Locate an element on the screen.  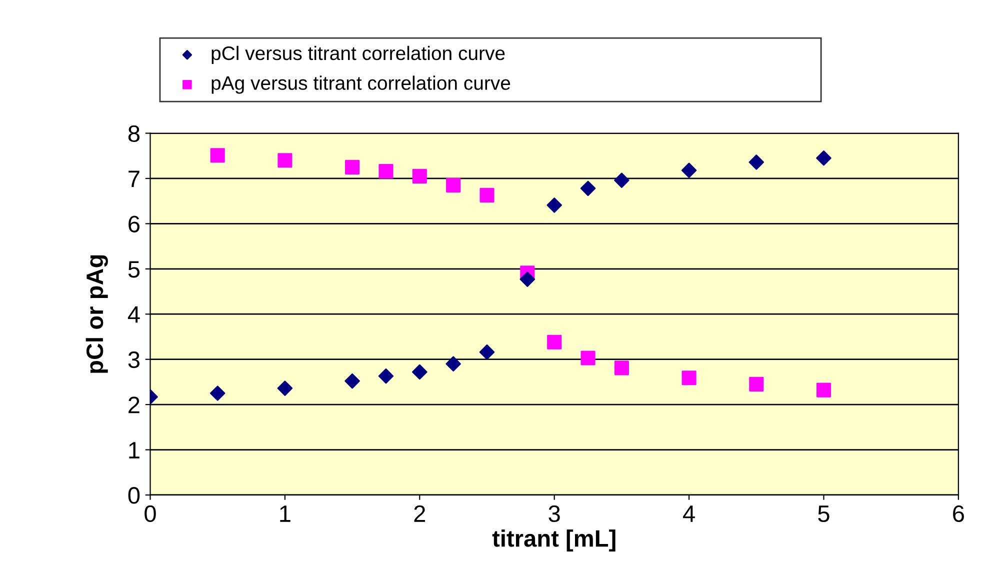
legend-label: pCl versus titrant correlation curve is located at coordinates (358, 55).